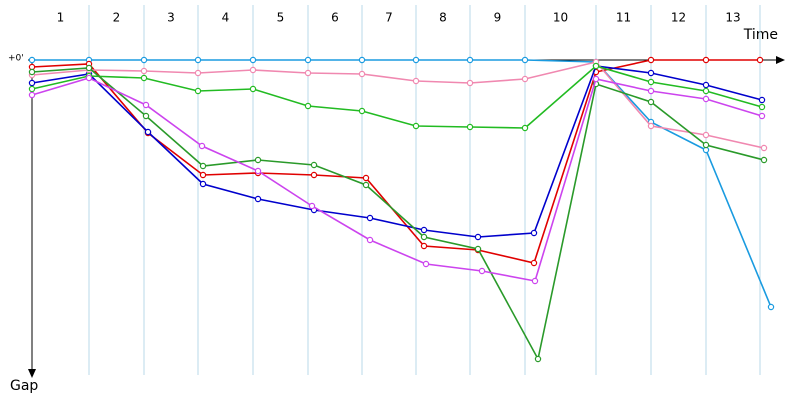 The height and width of the screenshot is (400, 800). I want to click on y-axis-arrow, so click(32, 373).